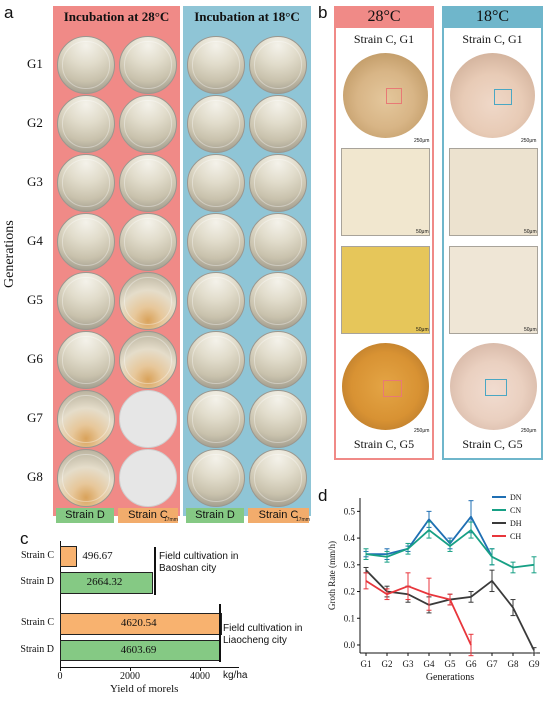 The width and height of the screenshot is (550, 701). Describe the element at coordinates (60, 604) in the screenshot. I see `c-y-axis-line` at that location.